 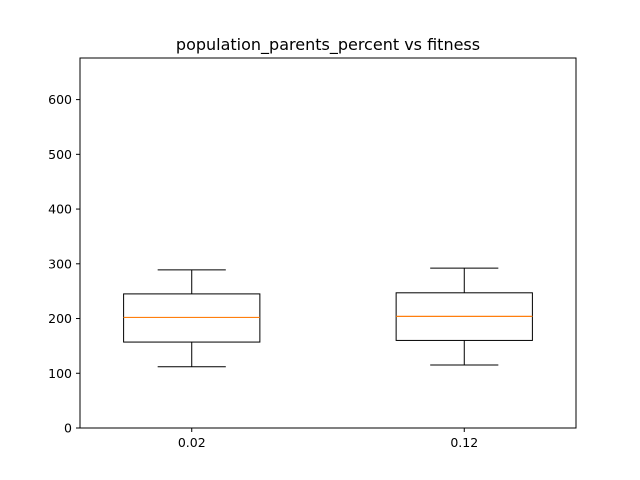 What do you see at coordinates (60, 99) in the screenshot?
I see `y-tick-label: 600` at bounding box center [60, 99].